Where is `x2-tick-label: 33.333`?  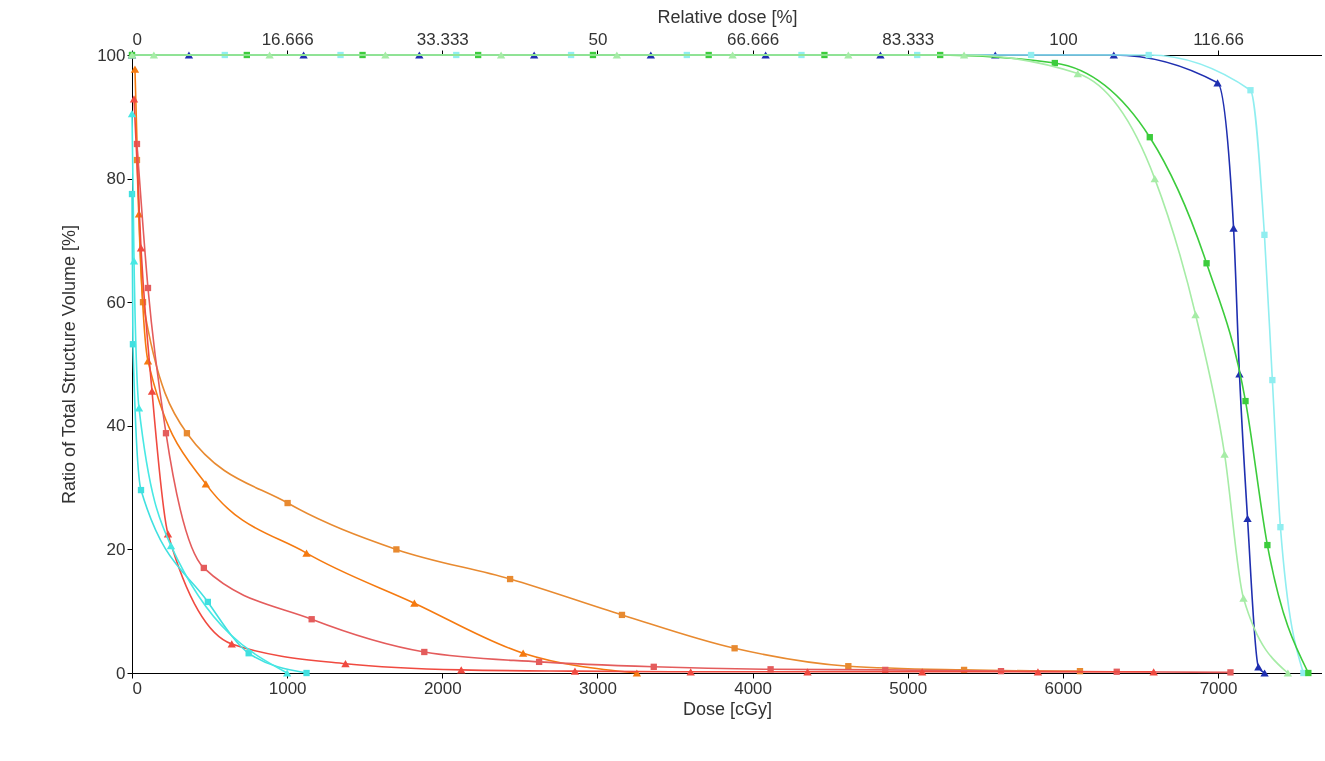
x2-tick-label: 33.333 is located at coordinates (442, 39).